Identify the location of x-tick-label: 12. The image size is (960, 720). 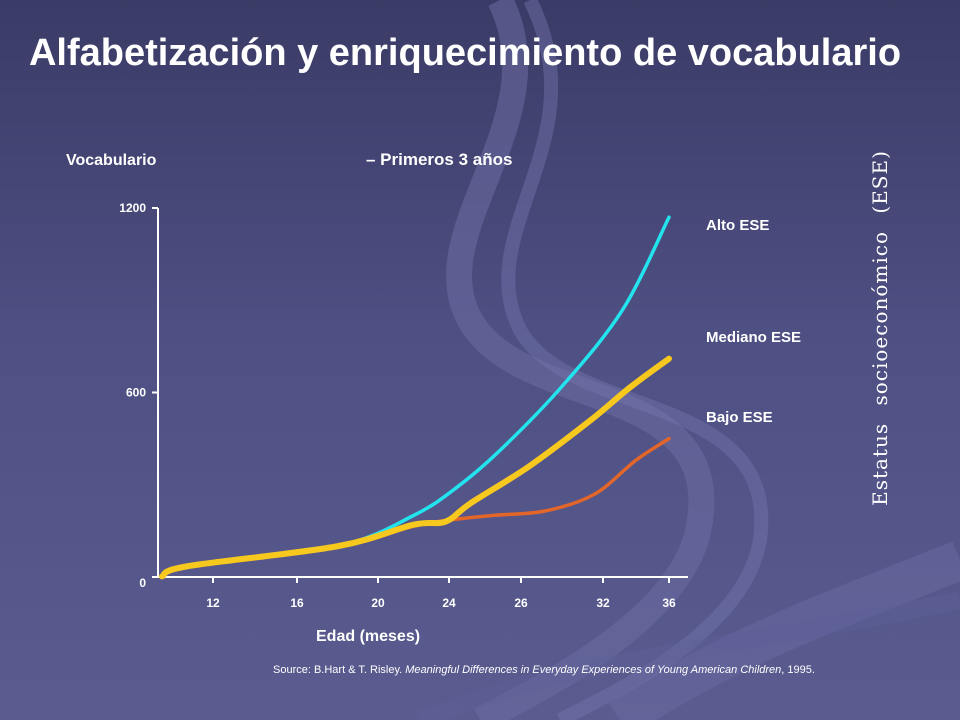
(213, 603).